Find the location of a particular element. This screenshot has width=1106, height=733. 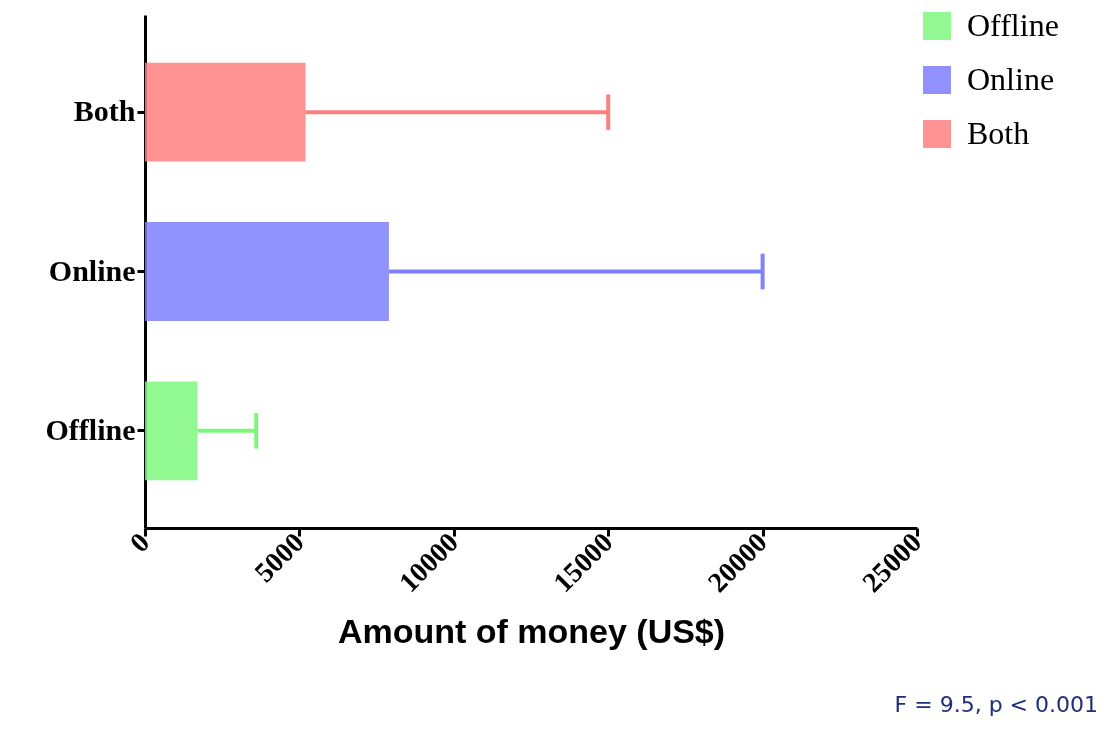

y-tick-label: Online is located at coordinates (92, 270).